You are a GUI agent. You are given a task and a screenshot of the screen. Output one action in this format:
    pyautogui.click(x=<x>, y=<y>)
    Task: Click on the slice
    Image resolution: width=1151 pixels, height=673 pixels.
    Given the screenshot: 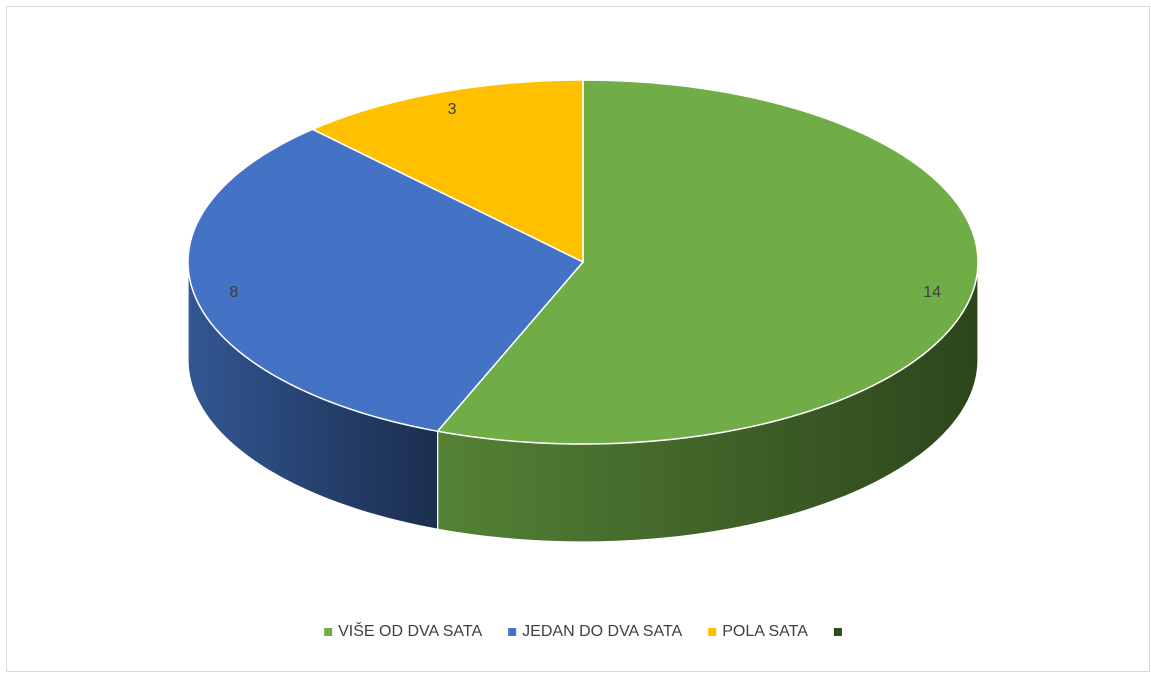 What is the action you would take?
    pyautogui.click(x=447, y=171)
    